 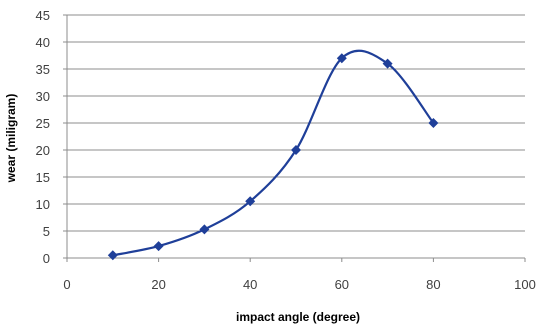 I want to click on y-tick-label: 35, so click(x=43, y=69).